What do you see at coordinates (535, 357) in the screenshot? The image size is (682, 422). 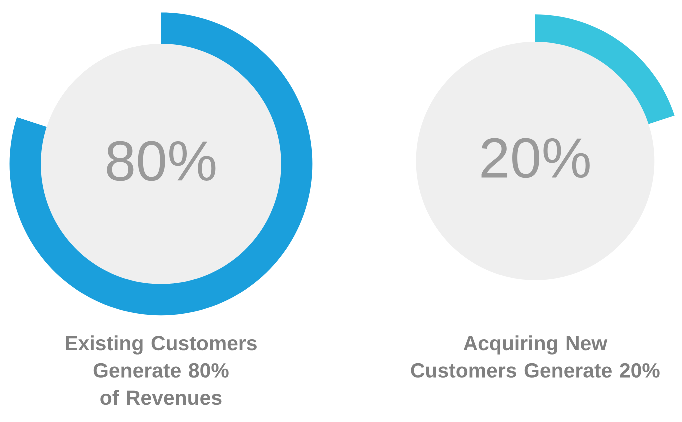 I see `text: Acquiring New Customers Generate 20%` at bounding box center [535, 357].